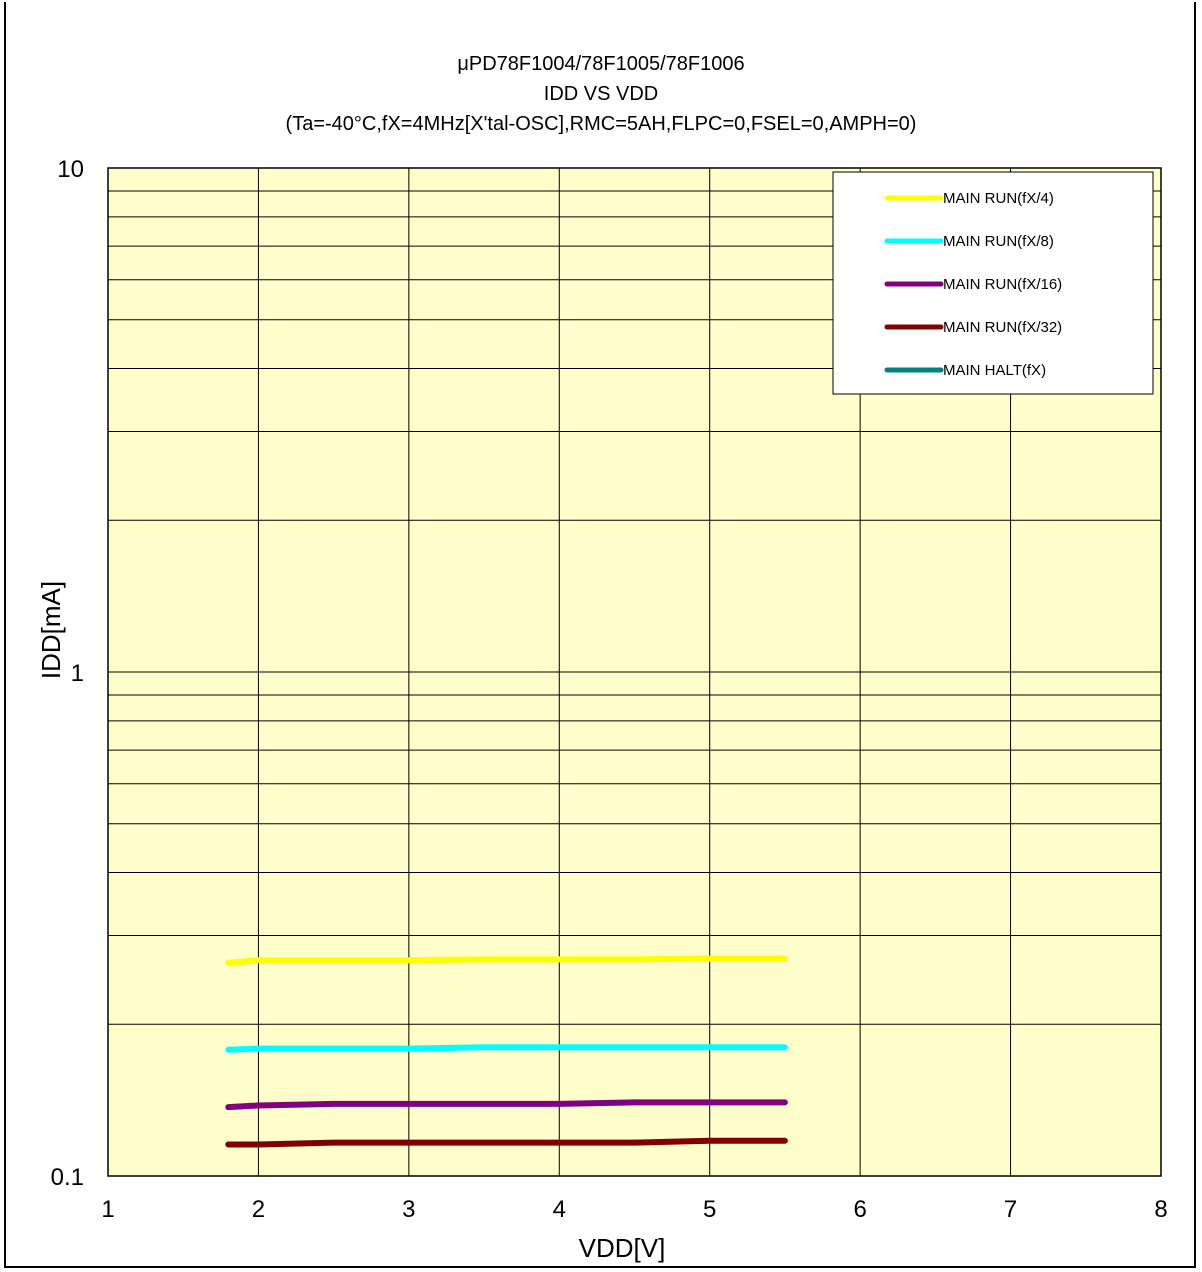  What do you see at coordinates (67, 1177) in the screenshot?
I see `y-tick-label: 0.1` at bounding box center [67, 1177].